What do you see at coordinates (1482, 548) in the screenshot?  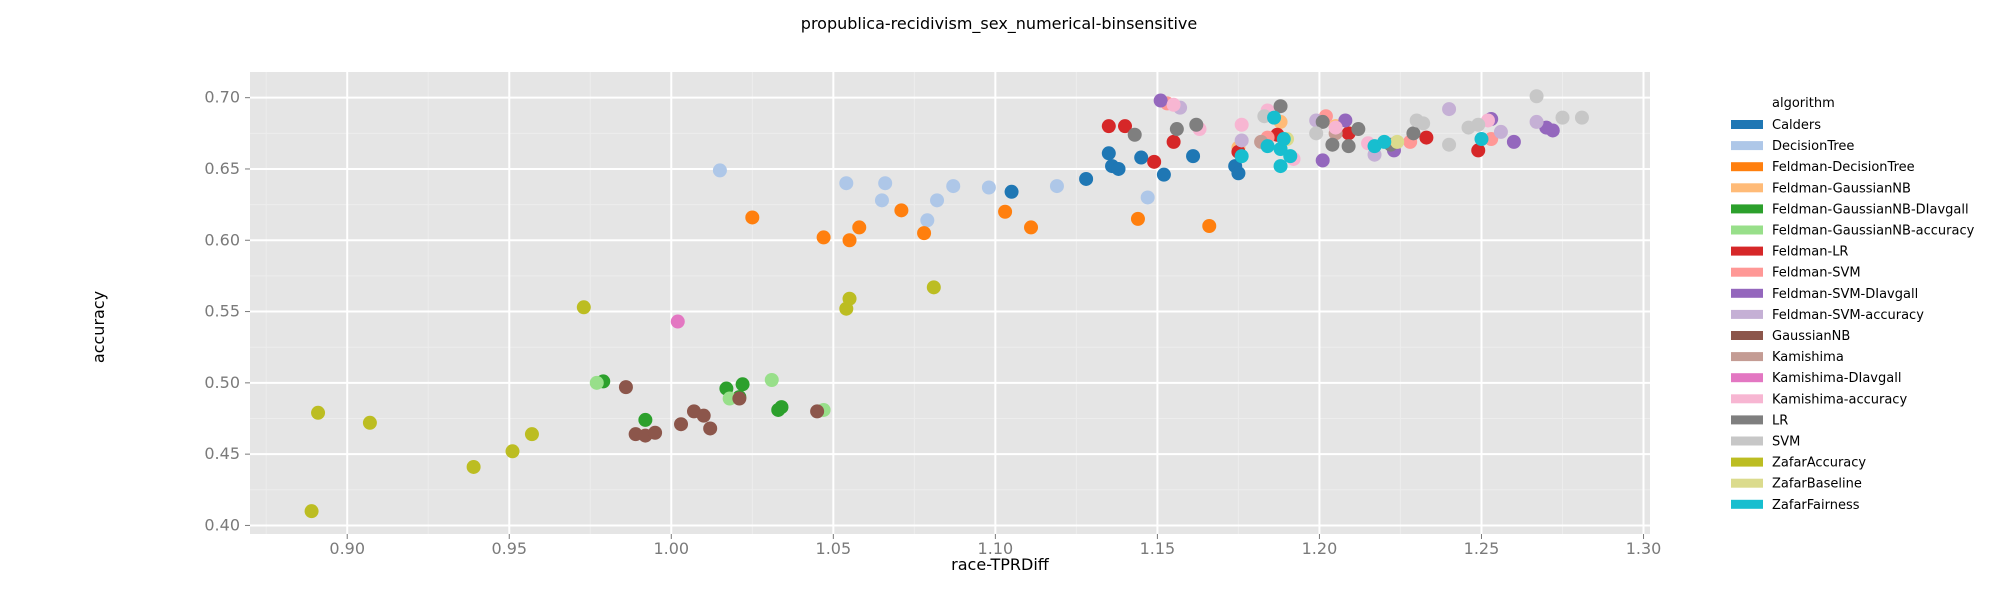 I see `x-tick-label: 1.25` at bounding box center [1482, 548].